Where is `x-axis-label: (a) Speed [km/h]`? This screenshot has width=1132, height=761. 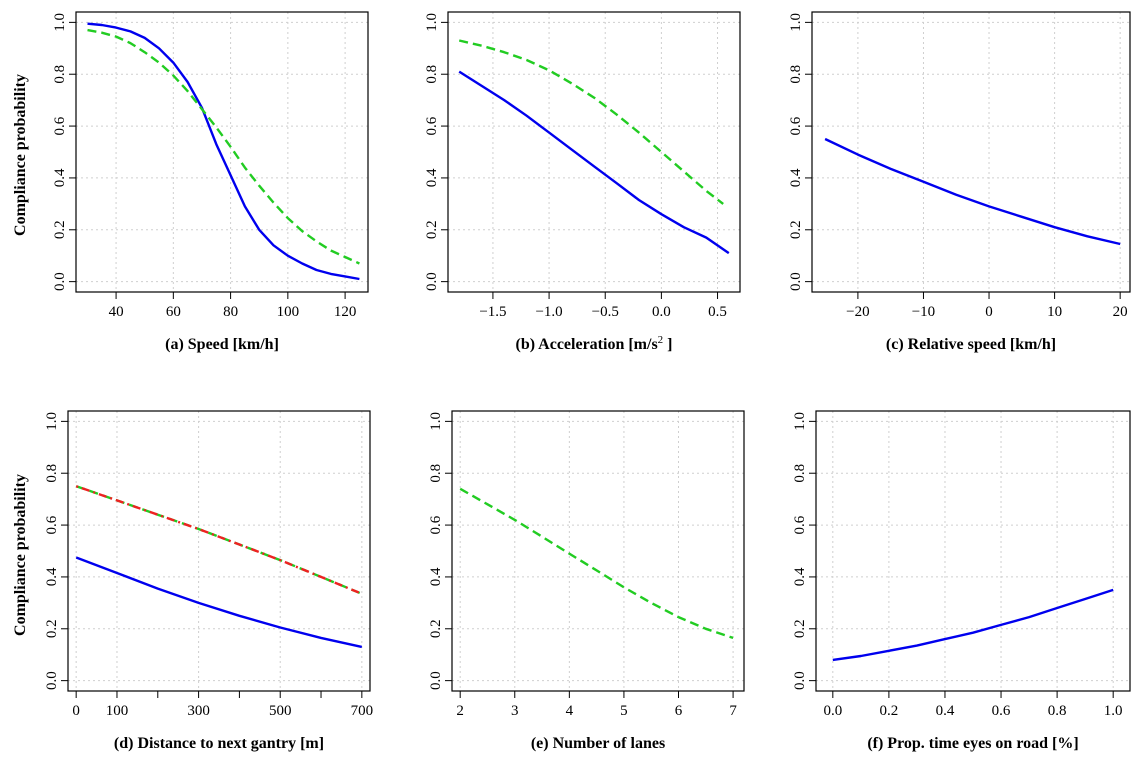 x-axis-label: (a) Speed [km/h] is located at coordinates (222, 344).